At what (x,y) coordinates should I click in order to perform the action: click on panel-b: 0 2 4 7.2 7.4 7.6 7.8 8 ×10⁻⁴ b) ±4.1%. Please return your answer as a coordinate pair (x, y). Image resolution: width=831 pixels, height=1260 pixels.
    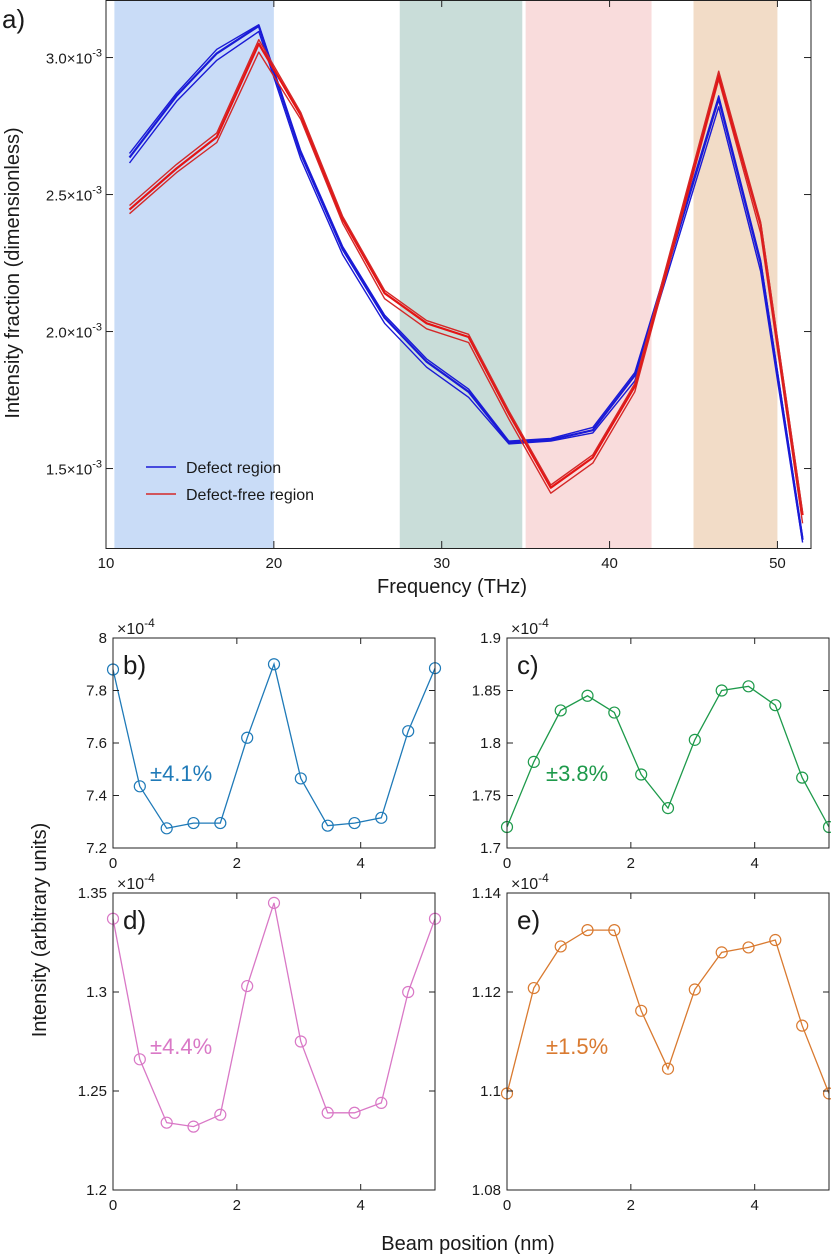
    Looking at the image, I should click on (264, 744).